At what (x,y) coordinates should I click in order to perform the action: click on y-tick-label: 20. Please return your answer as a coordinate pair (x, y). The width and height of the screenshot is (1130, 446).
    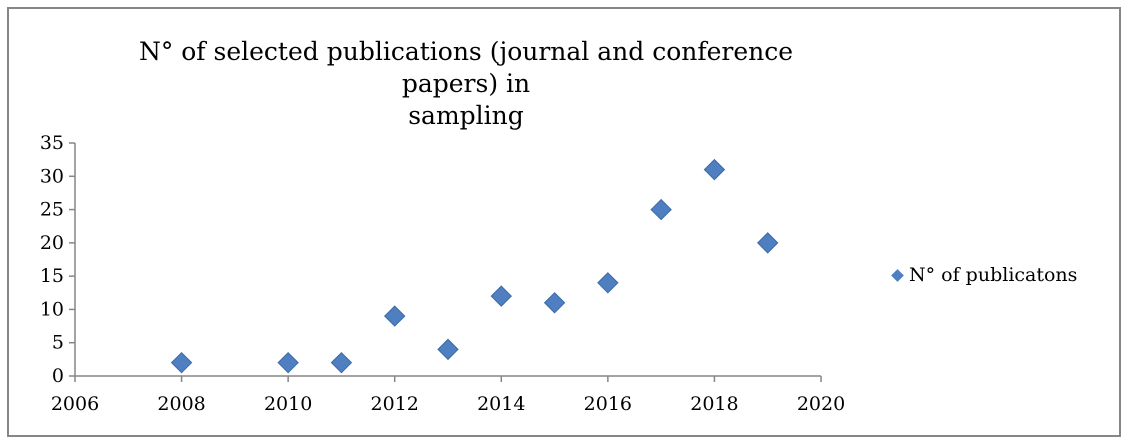
    Looking at the image, I should click on (52, 243).